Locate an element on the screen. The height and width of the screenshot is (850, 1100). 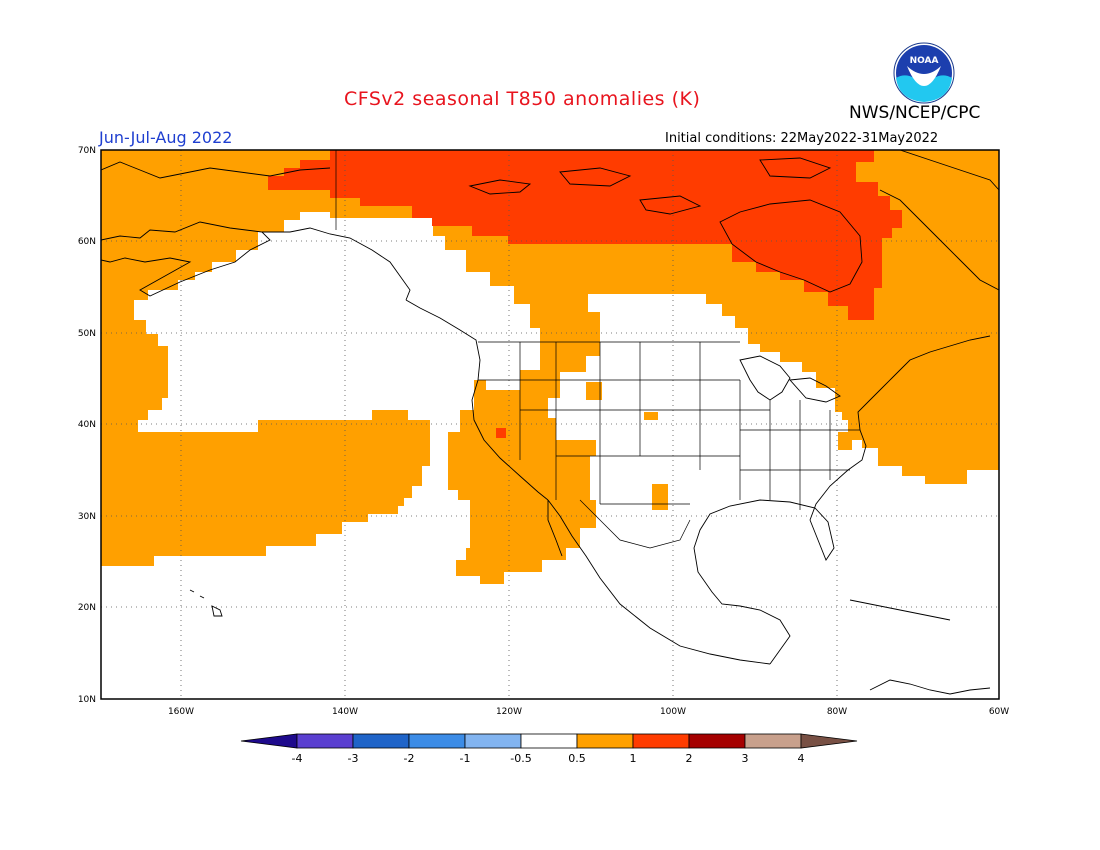
northeast-warm-region is located at coordinates (856, 420).